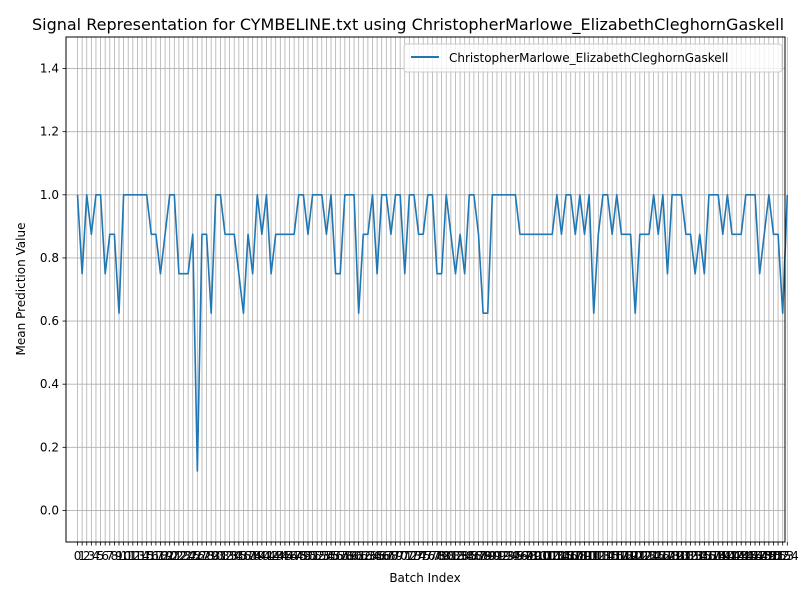 The width and height of the screenshot is (800, 600). Describe the element at coordinates (353, 556) in the screenshot. I see `x-tick-label: 60` at that location.